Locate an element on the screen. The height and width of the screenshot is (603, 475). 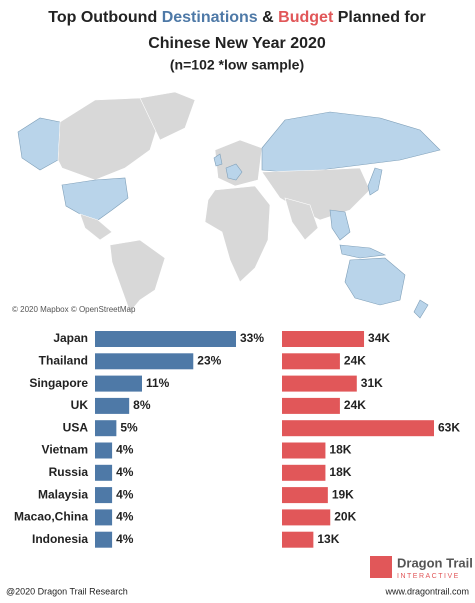
category-label: Indonesia is located at coordinates (60, 539).